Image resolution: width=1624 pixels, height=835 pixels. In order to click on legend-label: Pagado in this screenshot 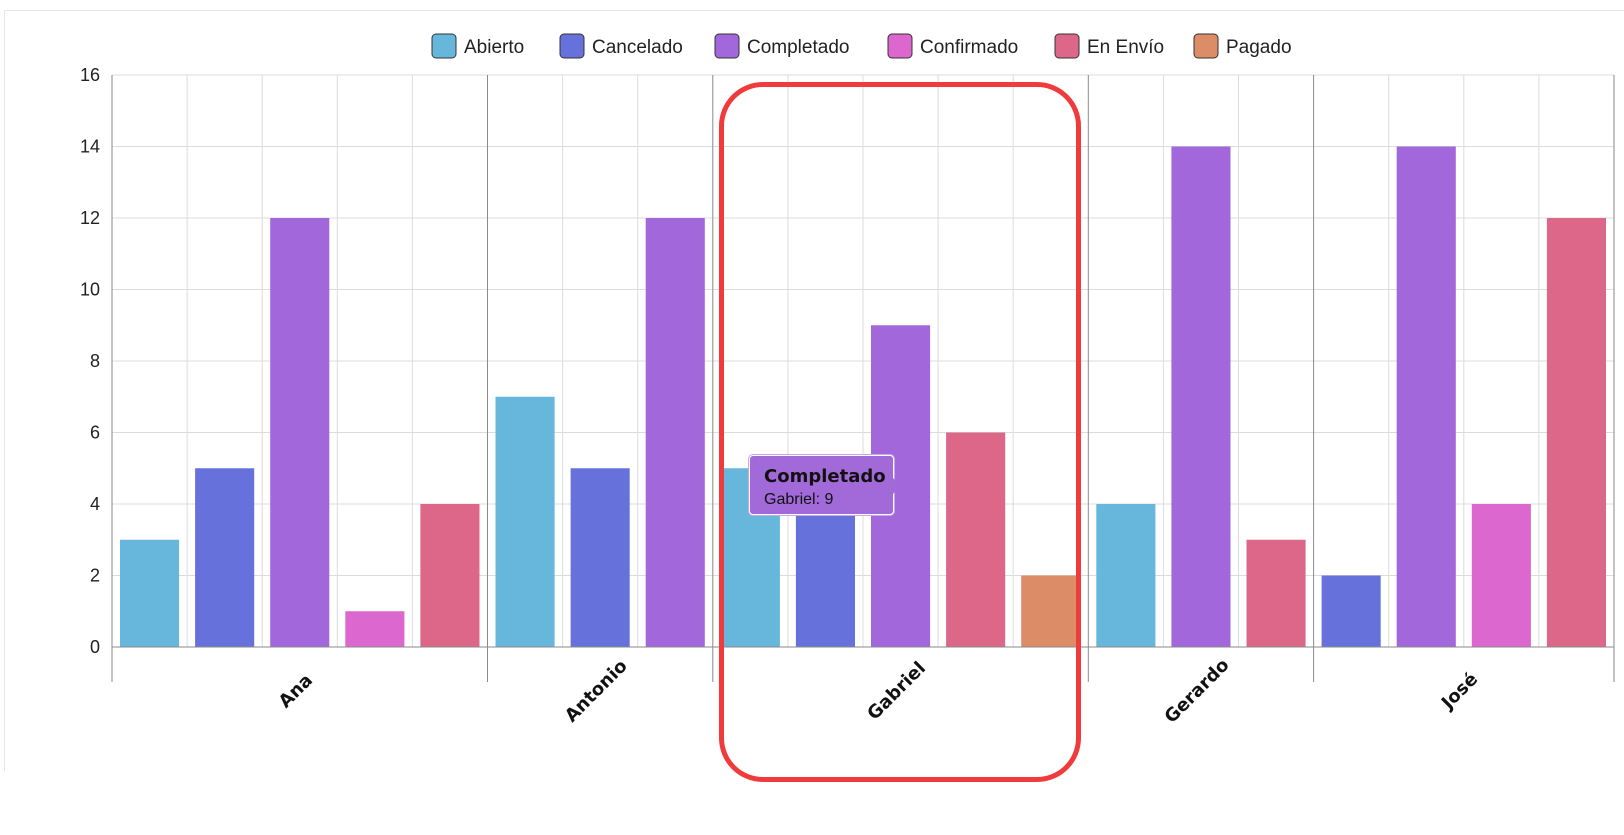, I will do `click(1259, 47)`.